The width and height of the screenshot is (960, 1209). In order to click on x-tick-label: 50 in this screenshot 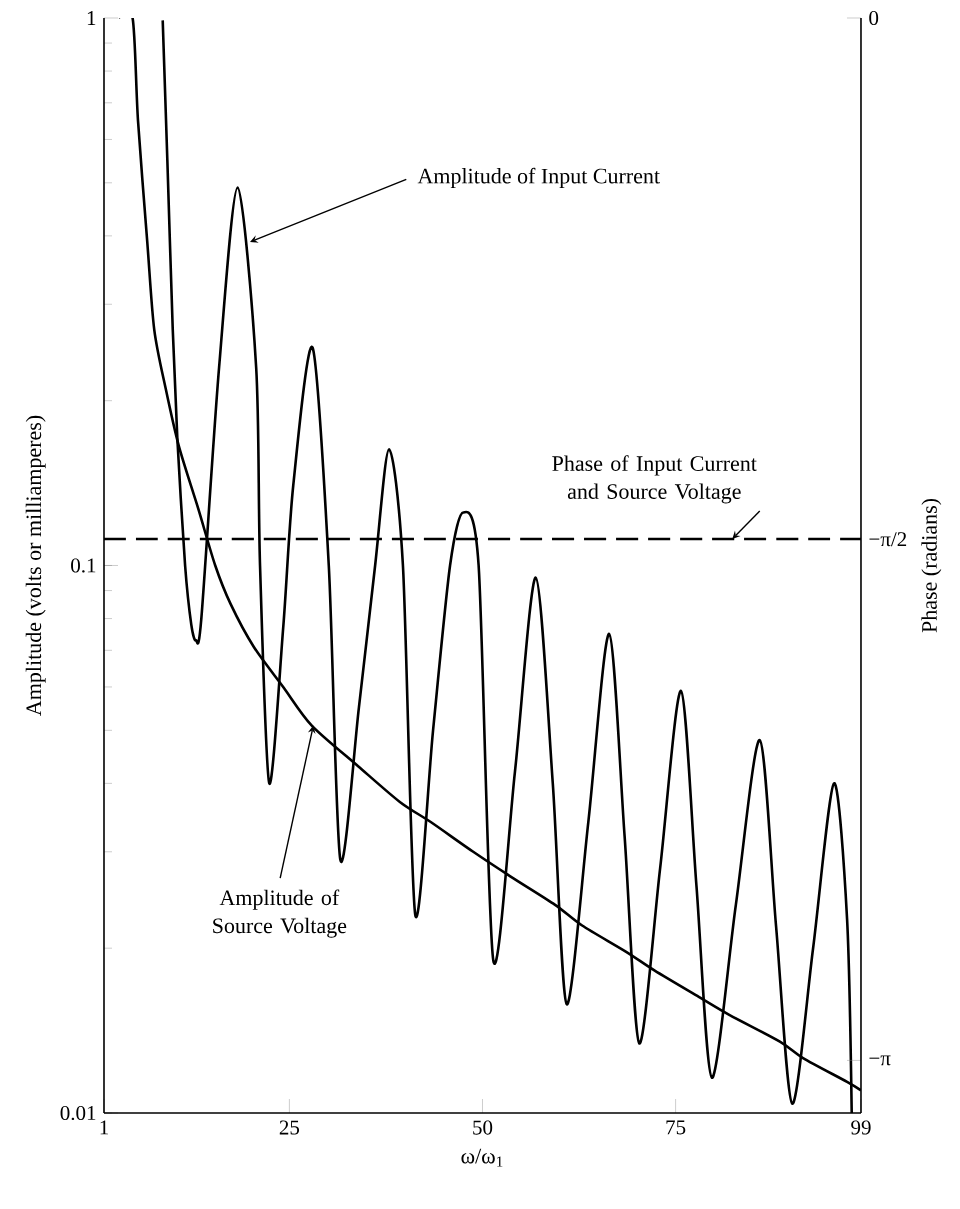, I will do `click(483, 1127)`.